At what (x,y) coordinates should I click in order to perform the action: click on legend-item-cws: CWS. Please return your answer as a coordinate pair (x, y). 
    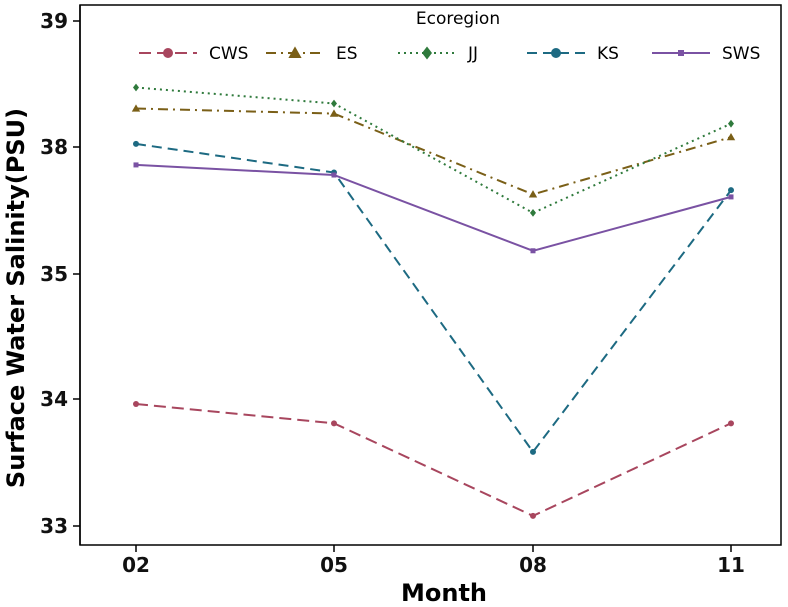
    Looking at the image, I should click on (193, 54).